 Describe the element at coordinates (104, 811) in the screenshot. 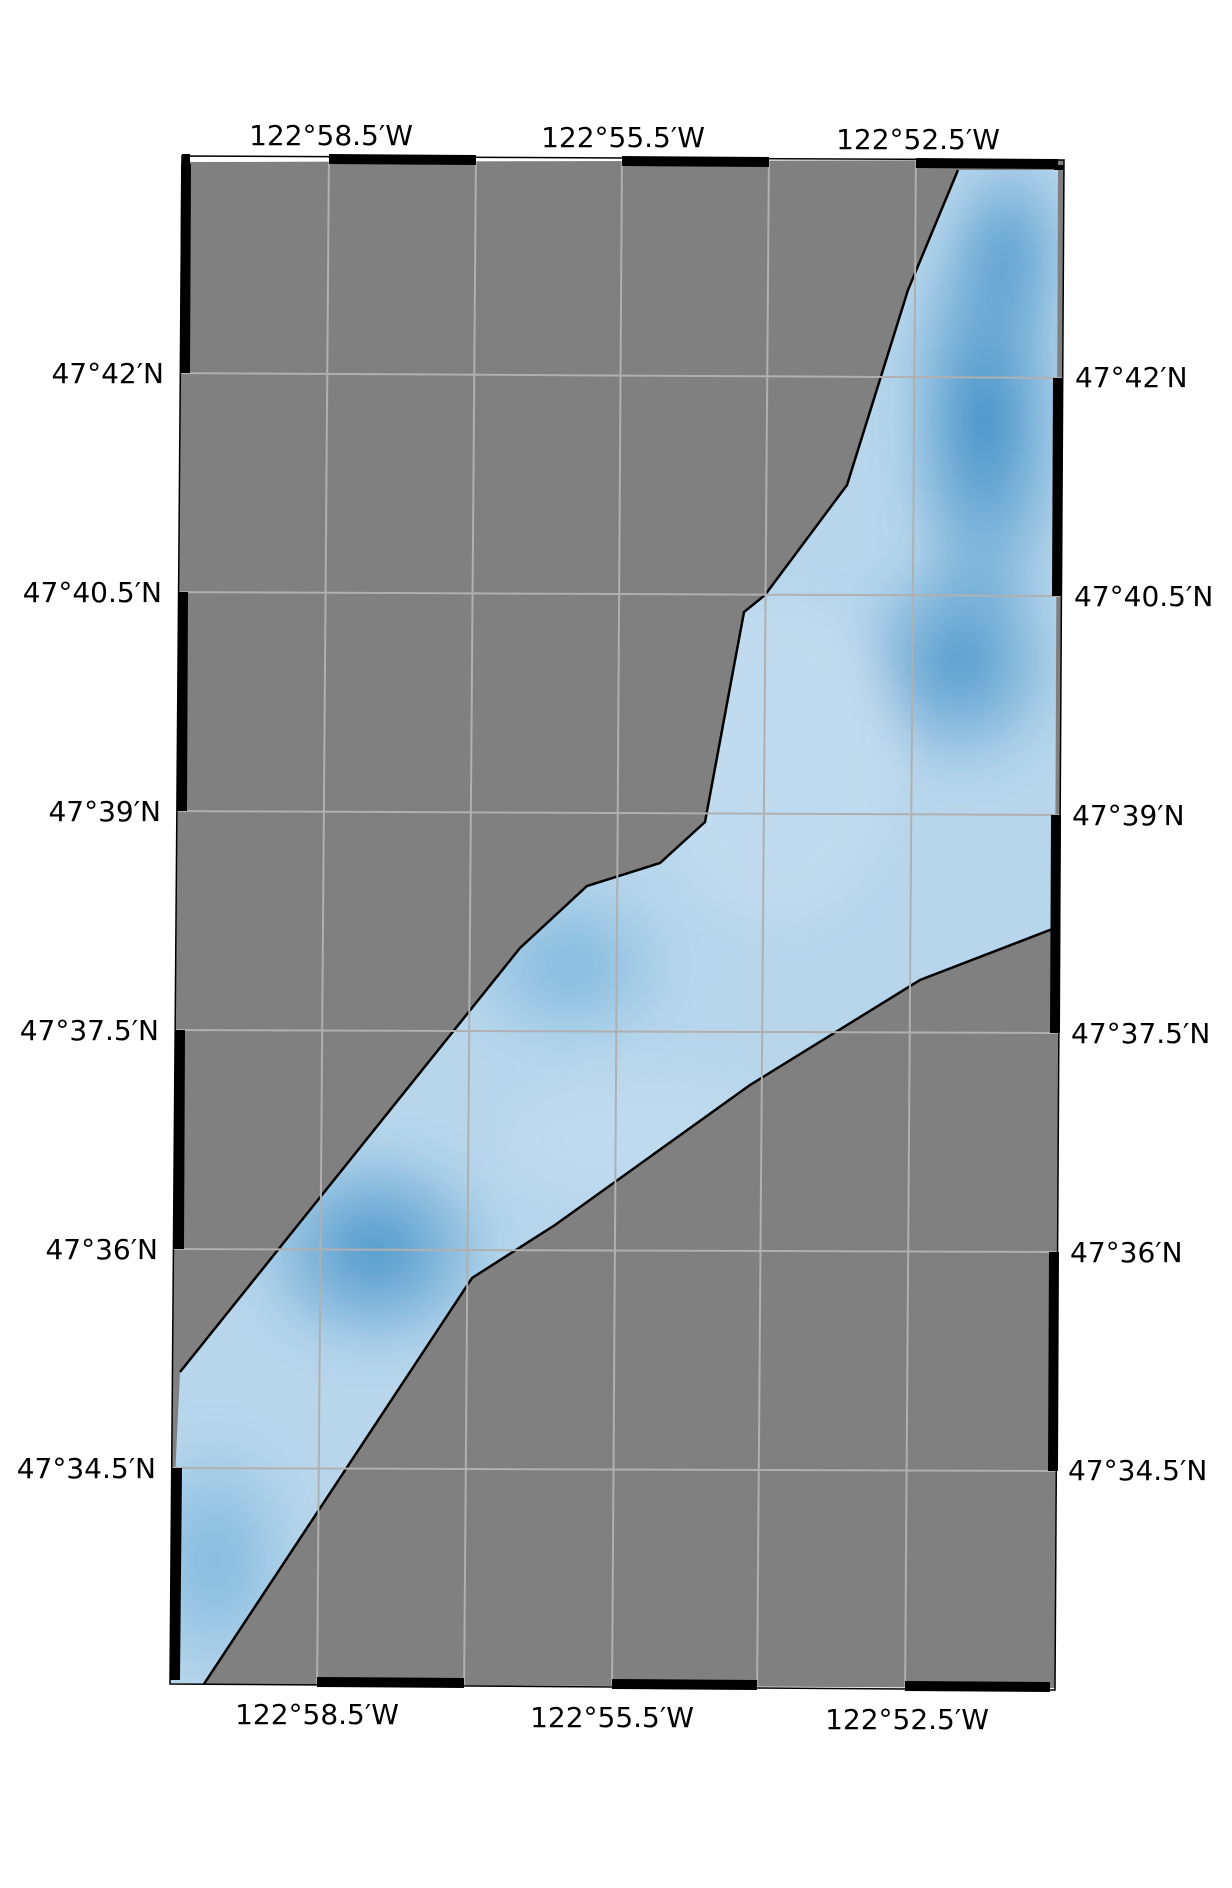

I see `lat-label-left-3: 47°39′N` at that location.